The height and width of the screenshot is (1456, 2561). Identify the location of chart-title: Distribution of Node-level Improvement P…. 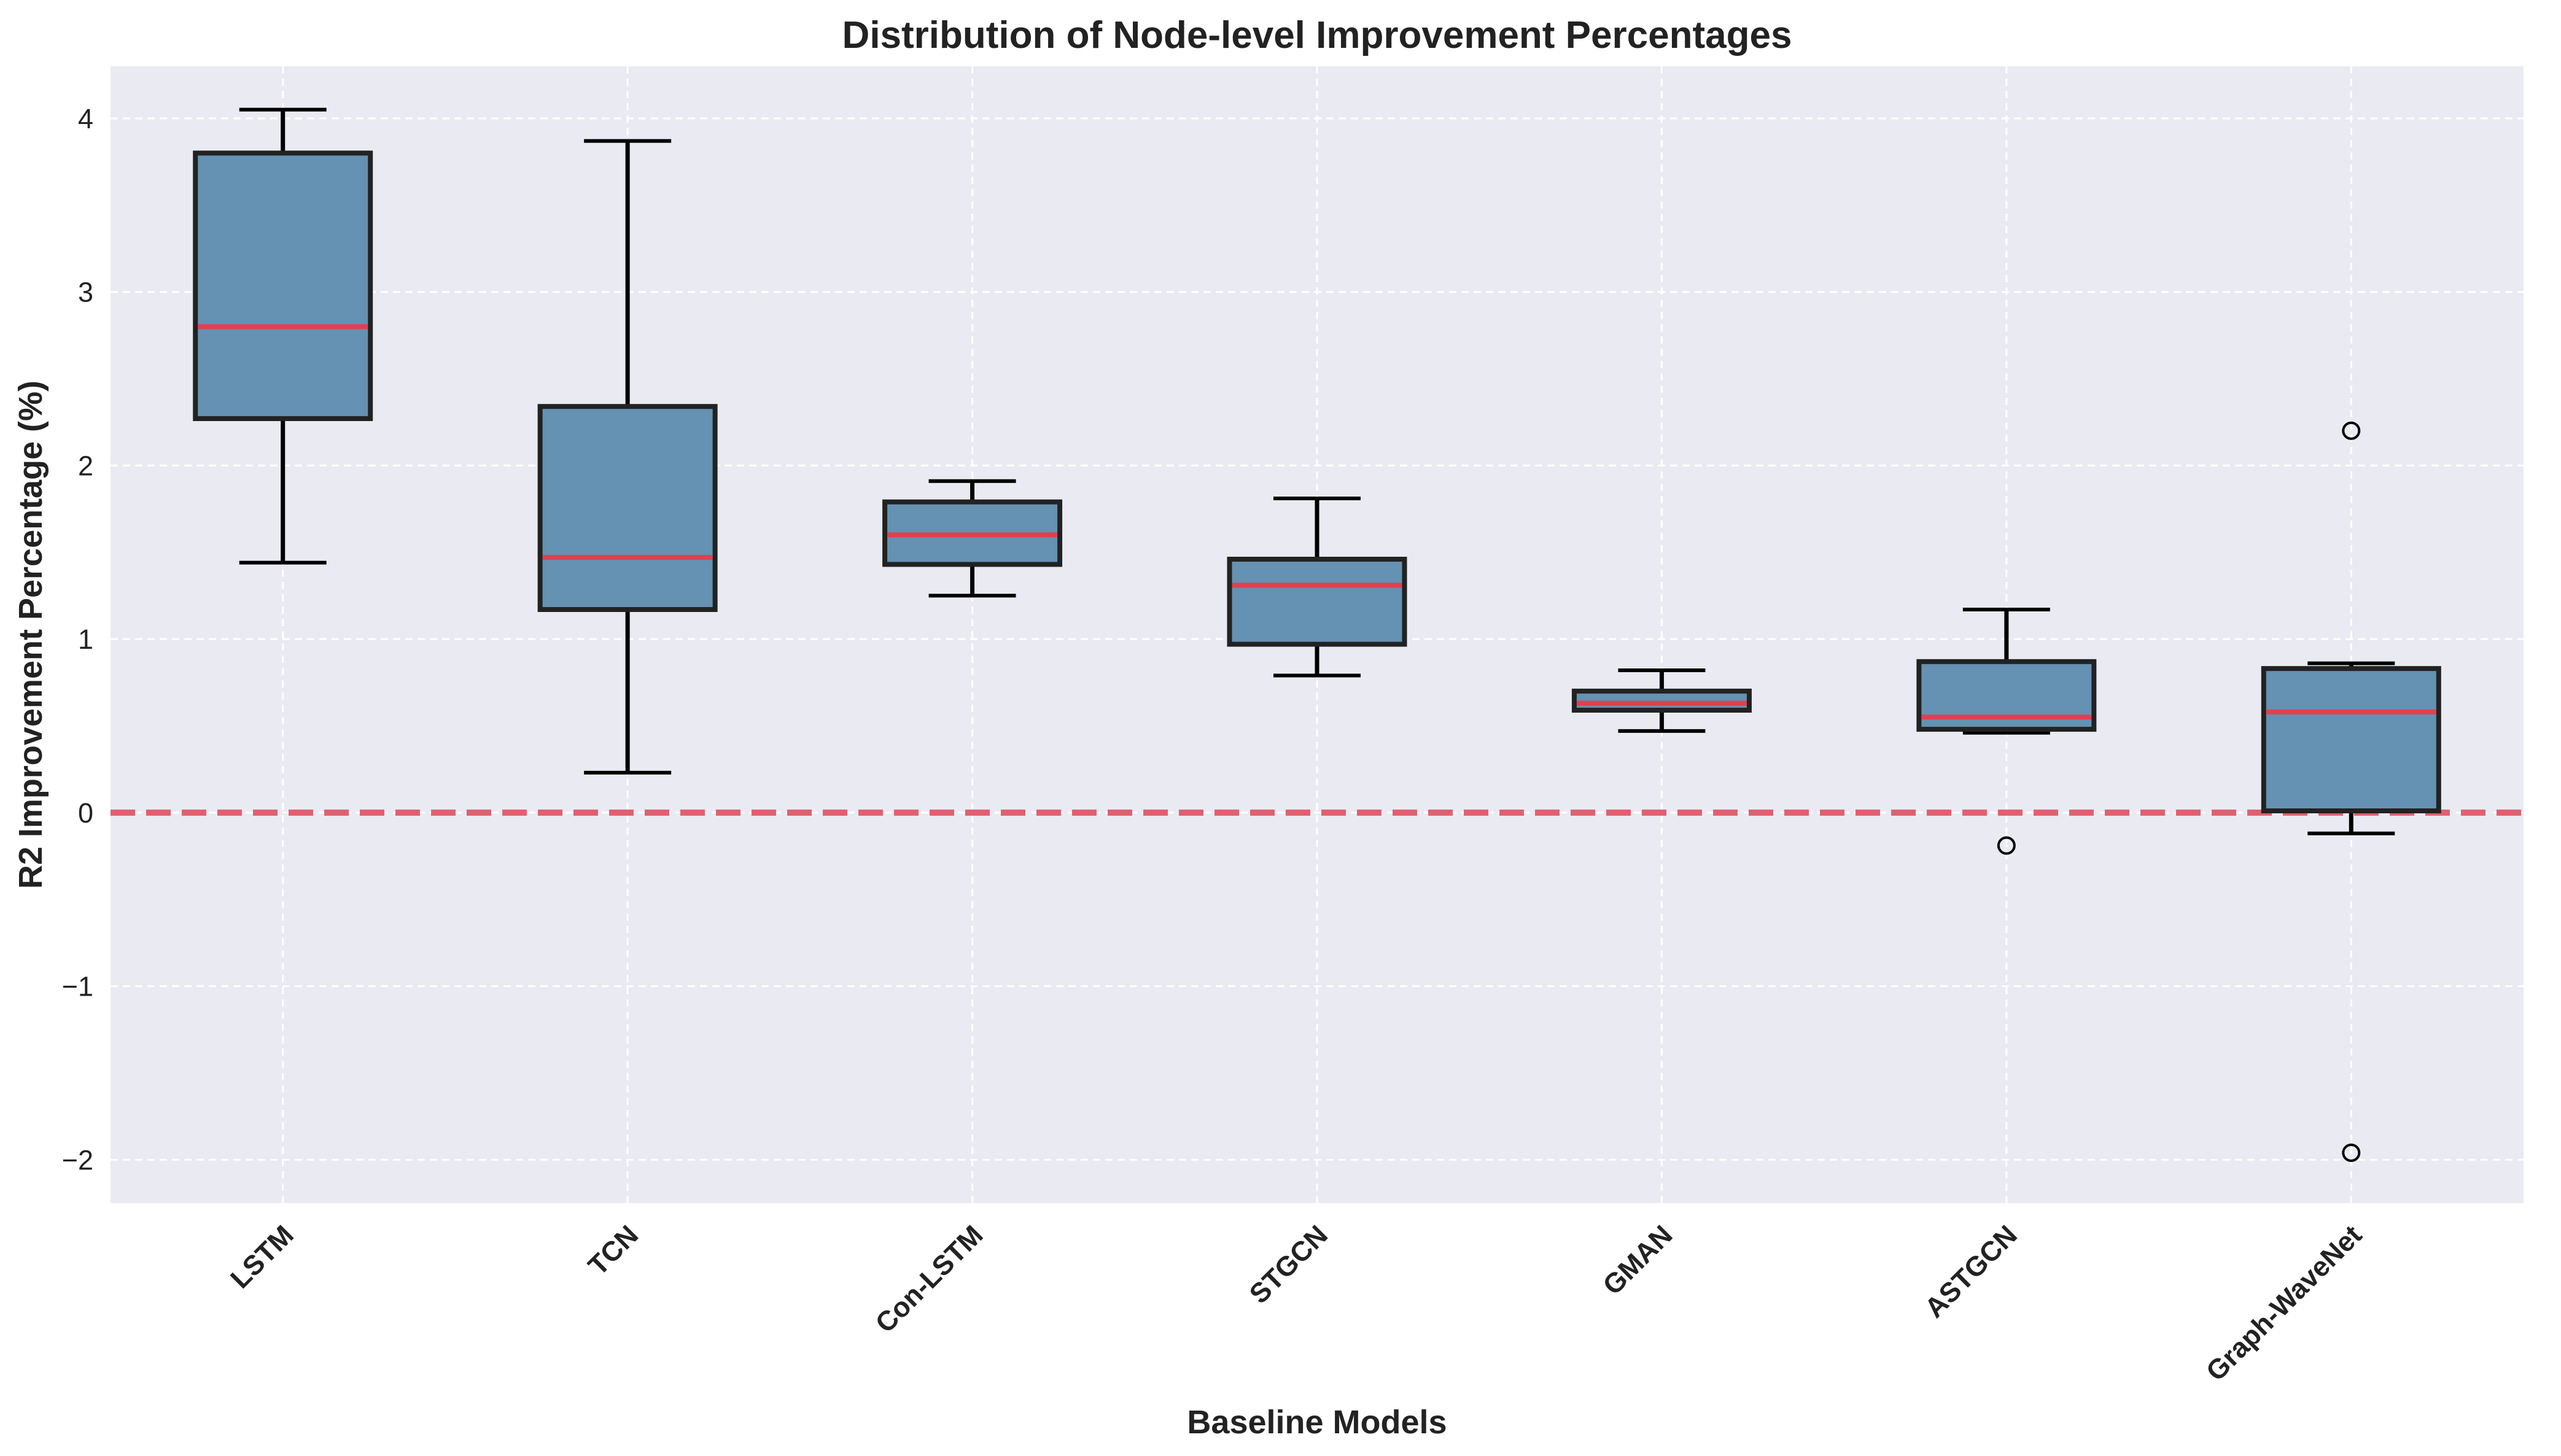
(1317, 35).